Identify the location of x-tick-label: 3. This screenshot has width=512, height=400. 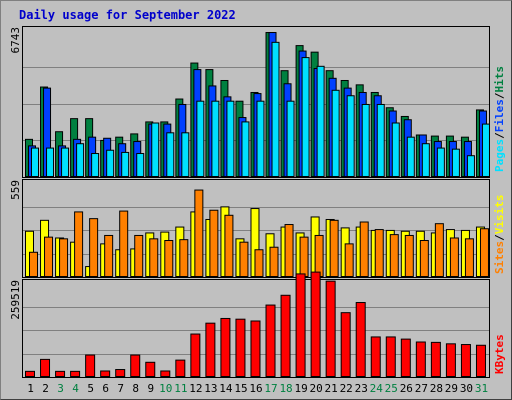
(60, 388).